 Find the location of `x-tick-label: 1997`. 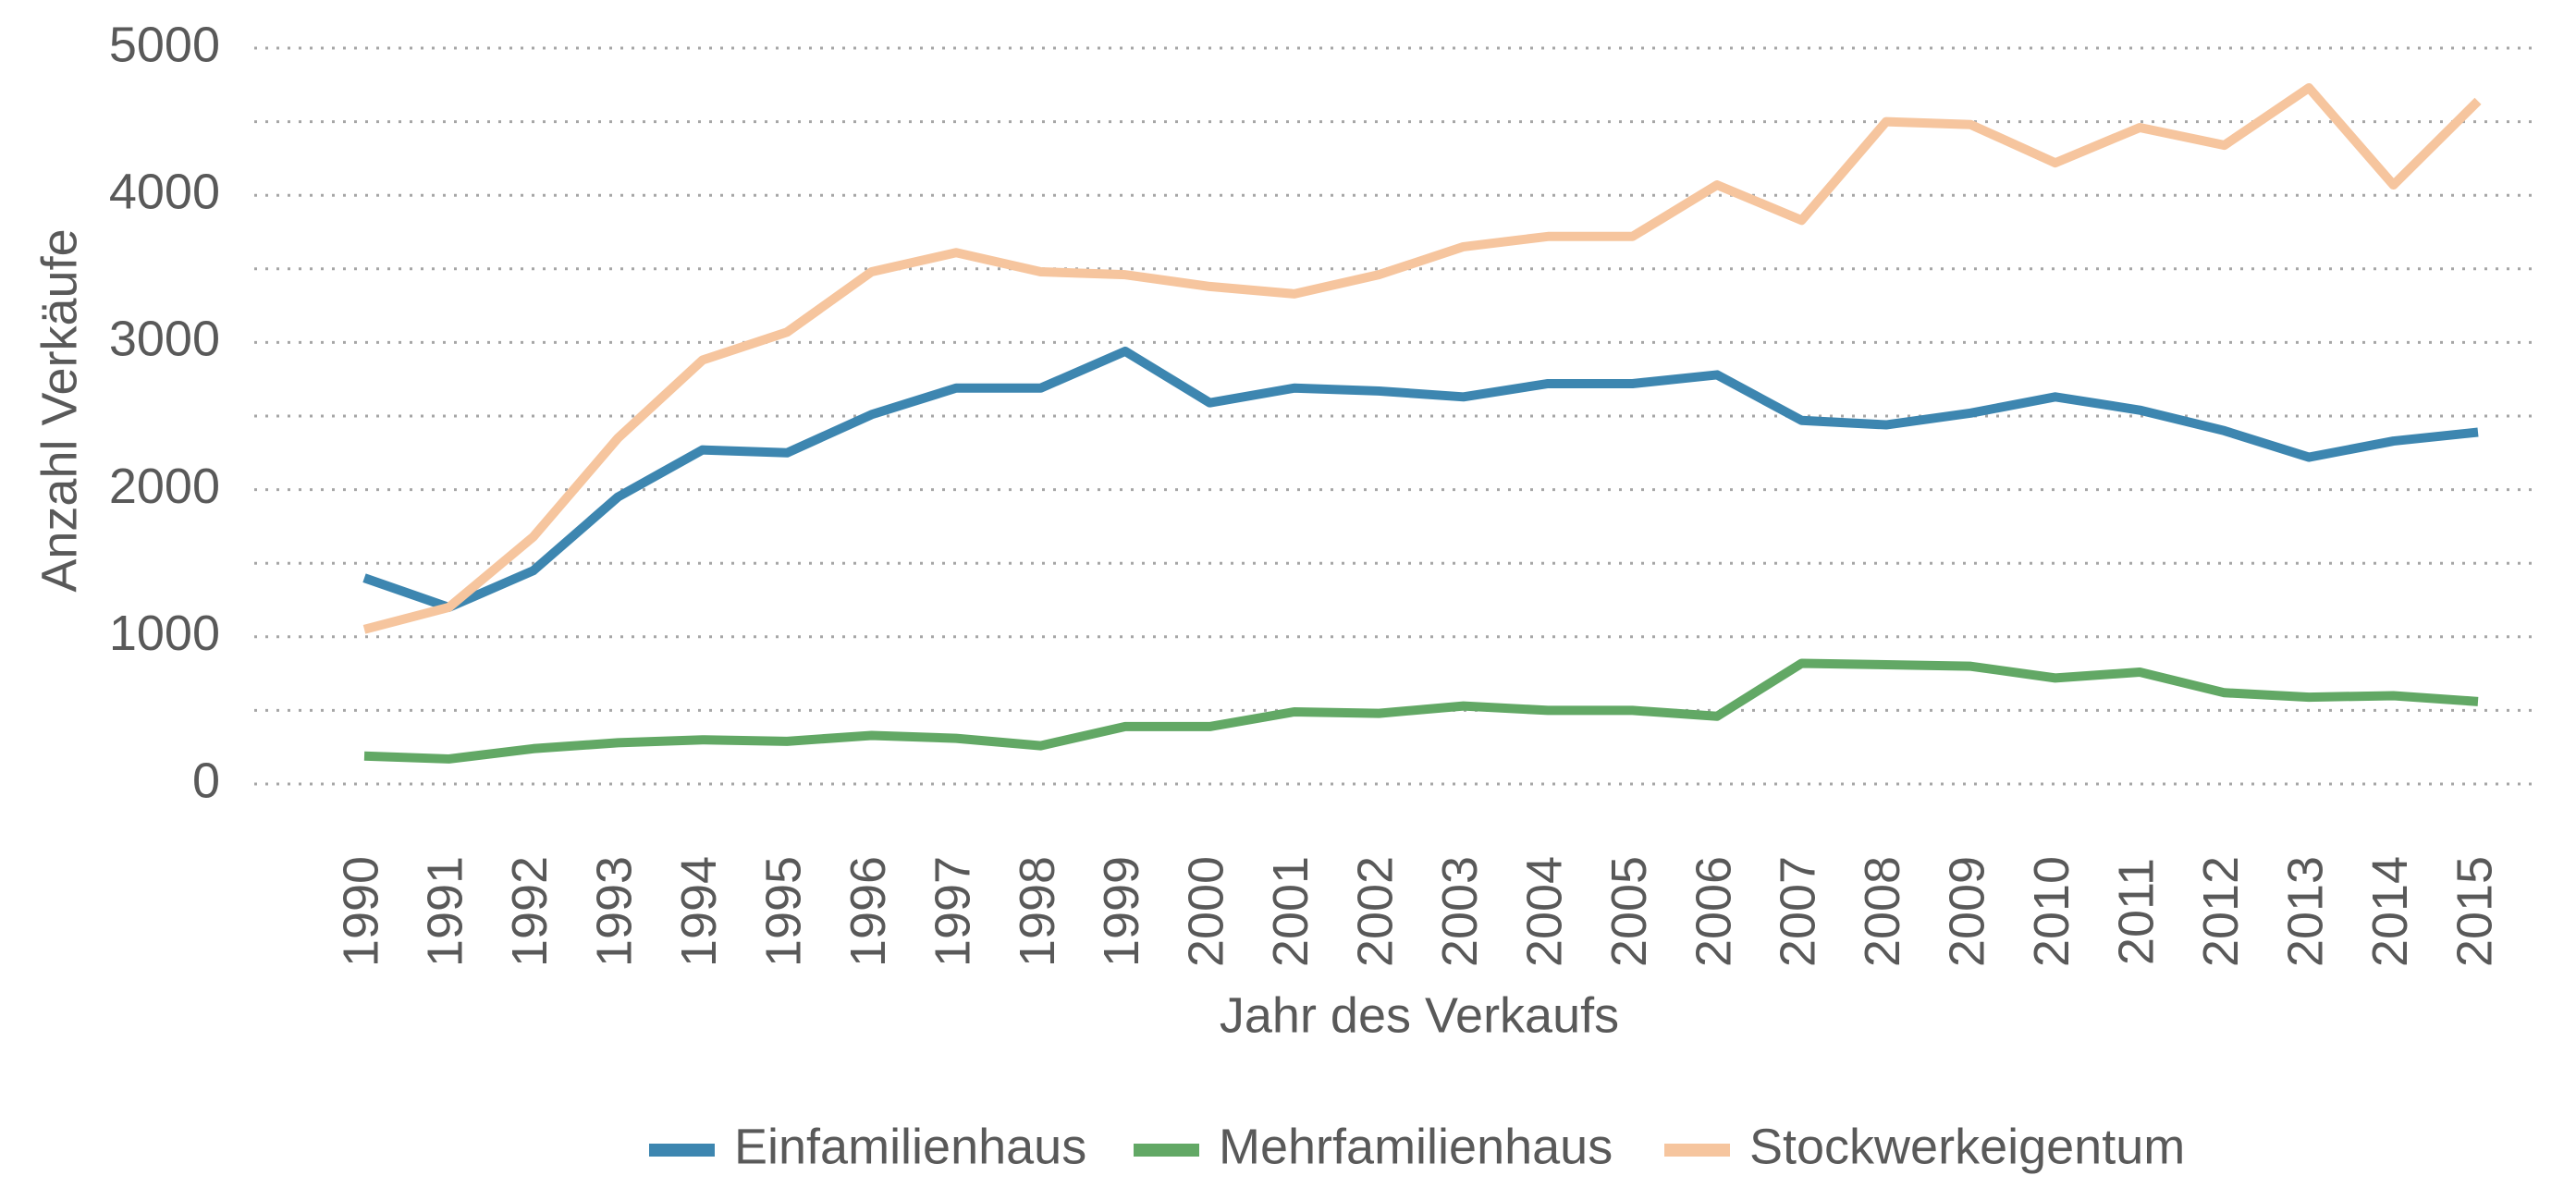

x-tick-label: 1997 is located at coordinates (953, 912).